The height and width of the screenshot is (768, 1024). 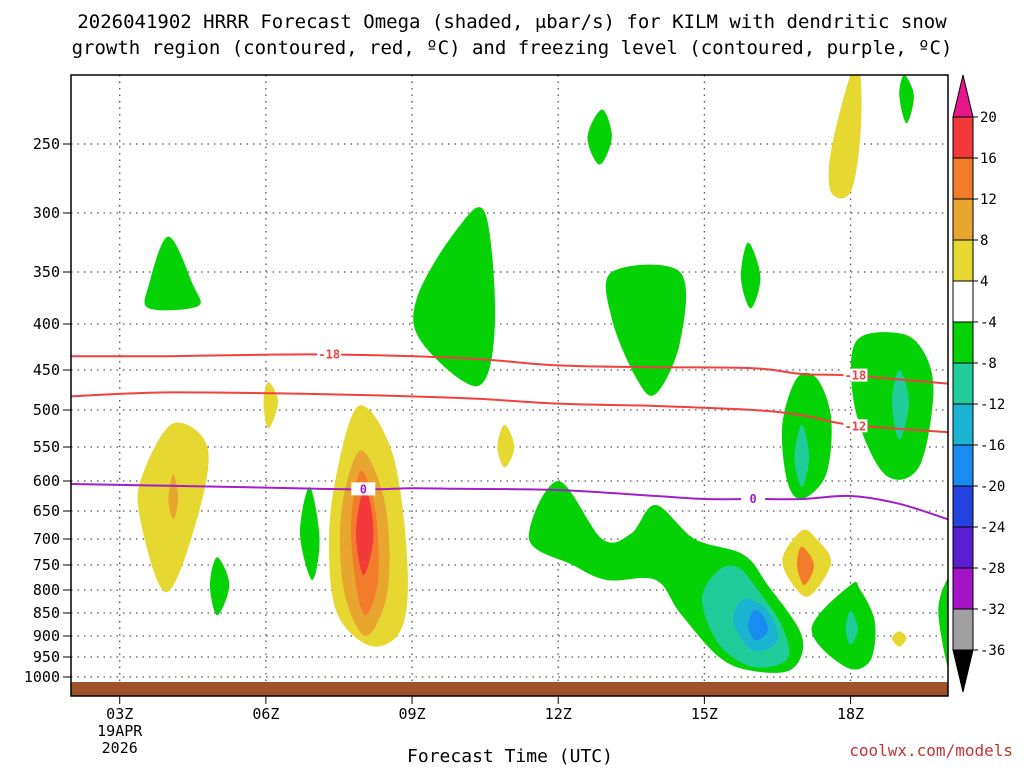 I want to click on y-tick-label-1000: 1000, so click(x=42, y=677).